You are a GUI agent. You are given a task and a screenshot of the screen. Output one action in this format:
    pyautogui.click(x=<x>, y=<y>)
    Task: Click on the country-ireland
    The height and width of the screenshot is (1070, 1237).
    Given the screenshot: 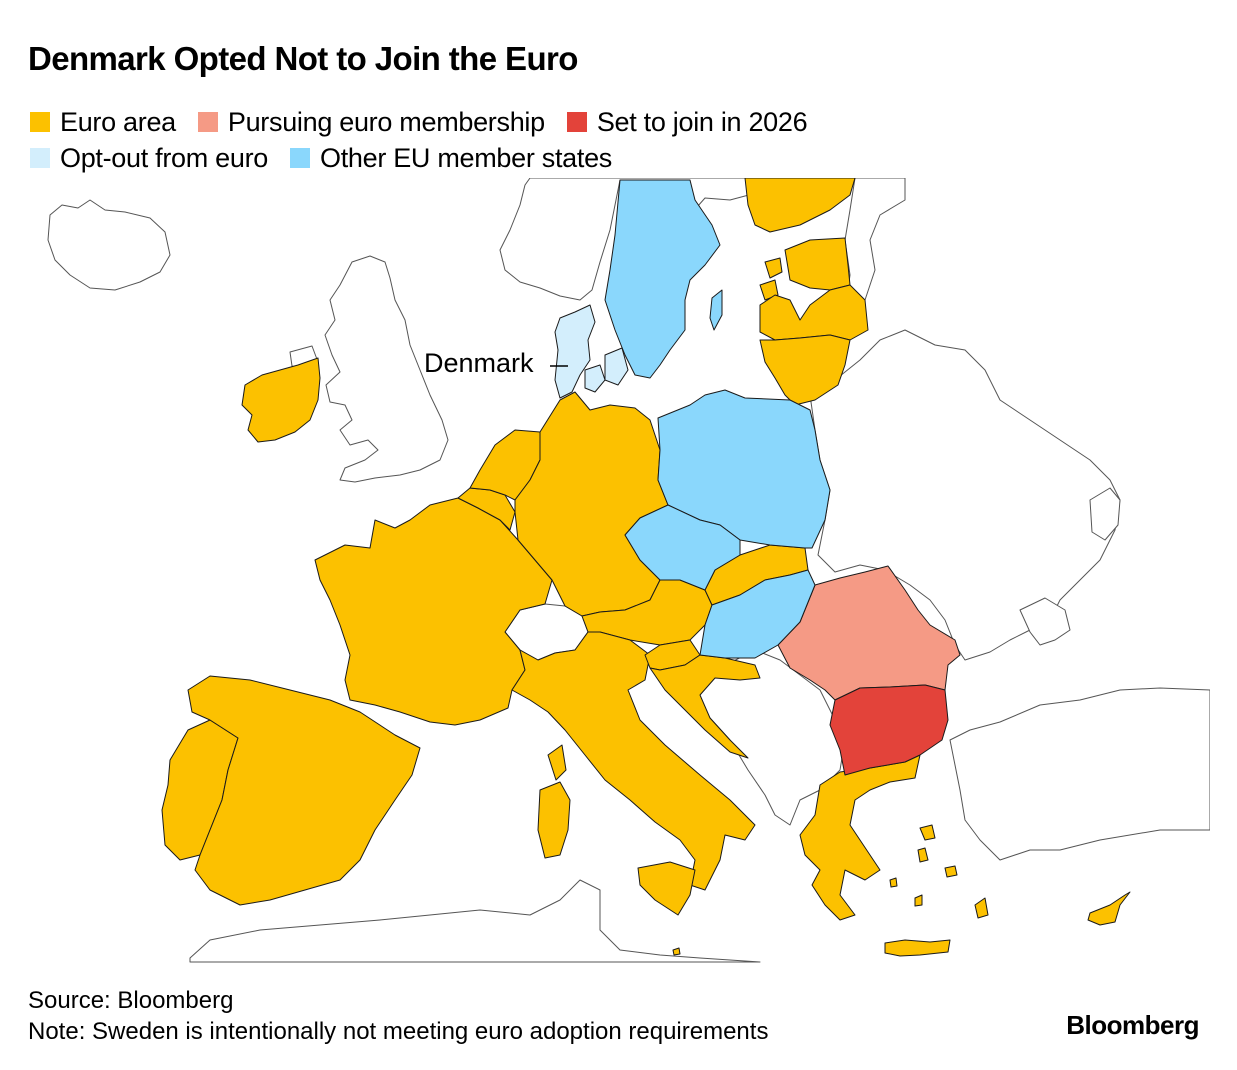 What is the action you would take?
    pyautogui.click(x=281, y=400)
    